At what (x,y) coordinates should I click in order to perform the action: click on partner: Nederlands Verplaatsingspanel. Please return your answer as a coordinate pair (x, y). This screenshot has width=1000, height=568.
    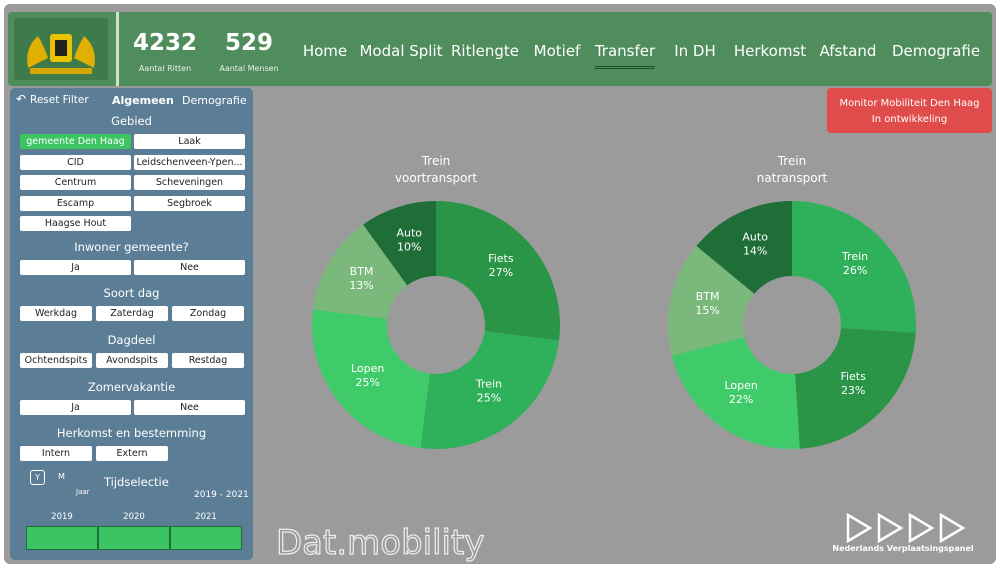
    Looking at the image, I should click on (902, 548).